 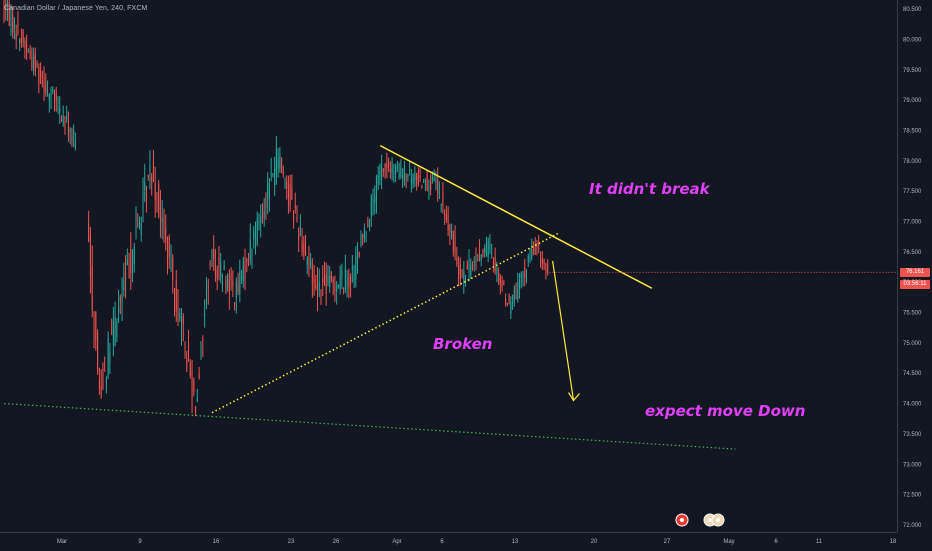 What do you see at coordinates (912, 222) in the screenshot?
I see `y-tick-label: 77.000` at bounding box center [912, 222].